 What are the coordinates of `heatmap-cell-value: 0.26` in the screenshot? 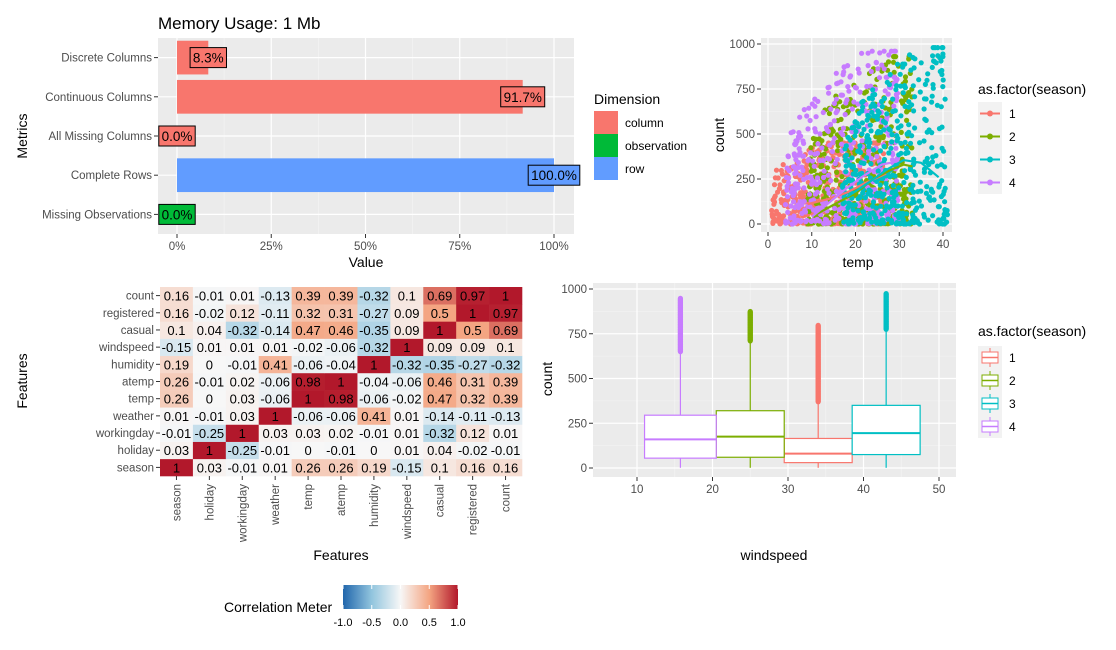 It's located at (307, 467).